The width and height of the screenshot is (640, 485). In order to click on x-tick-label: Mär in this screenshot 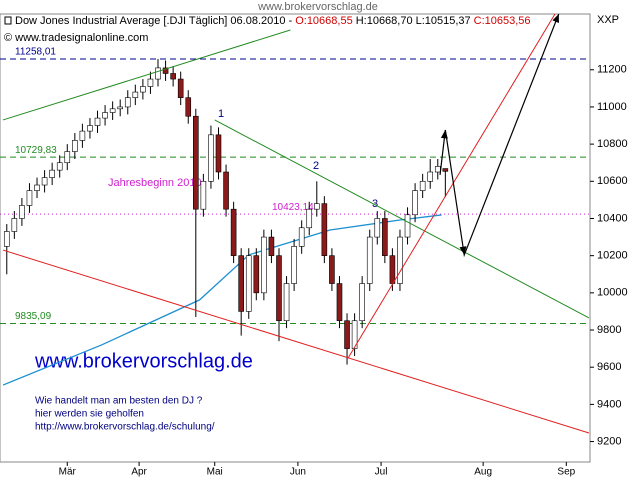, I will do `click(68, 472)`.